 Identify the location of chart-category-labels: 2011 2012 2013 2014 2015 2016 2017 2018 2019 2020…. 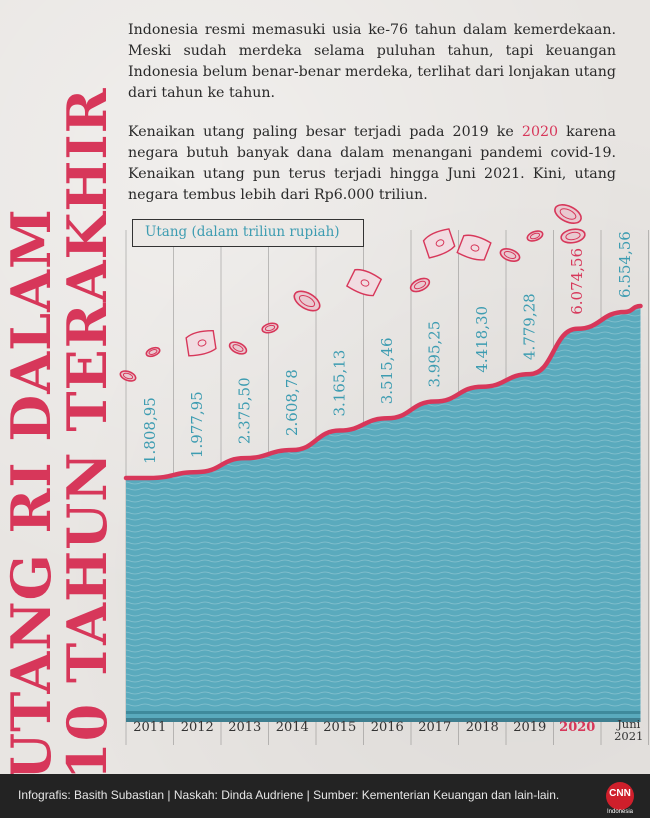
(388, 730).